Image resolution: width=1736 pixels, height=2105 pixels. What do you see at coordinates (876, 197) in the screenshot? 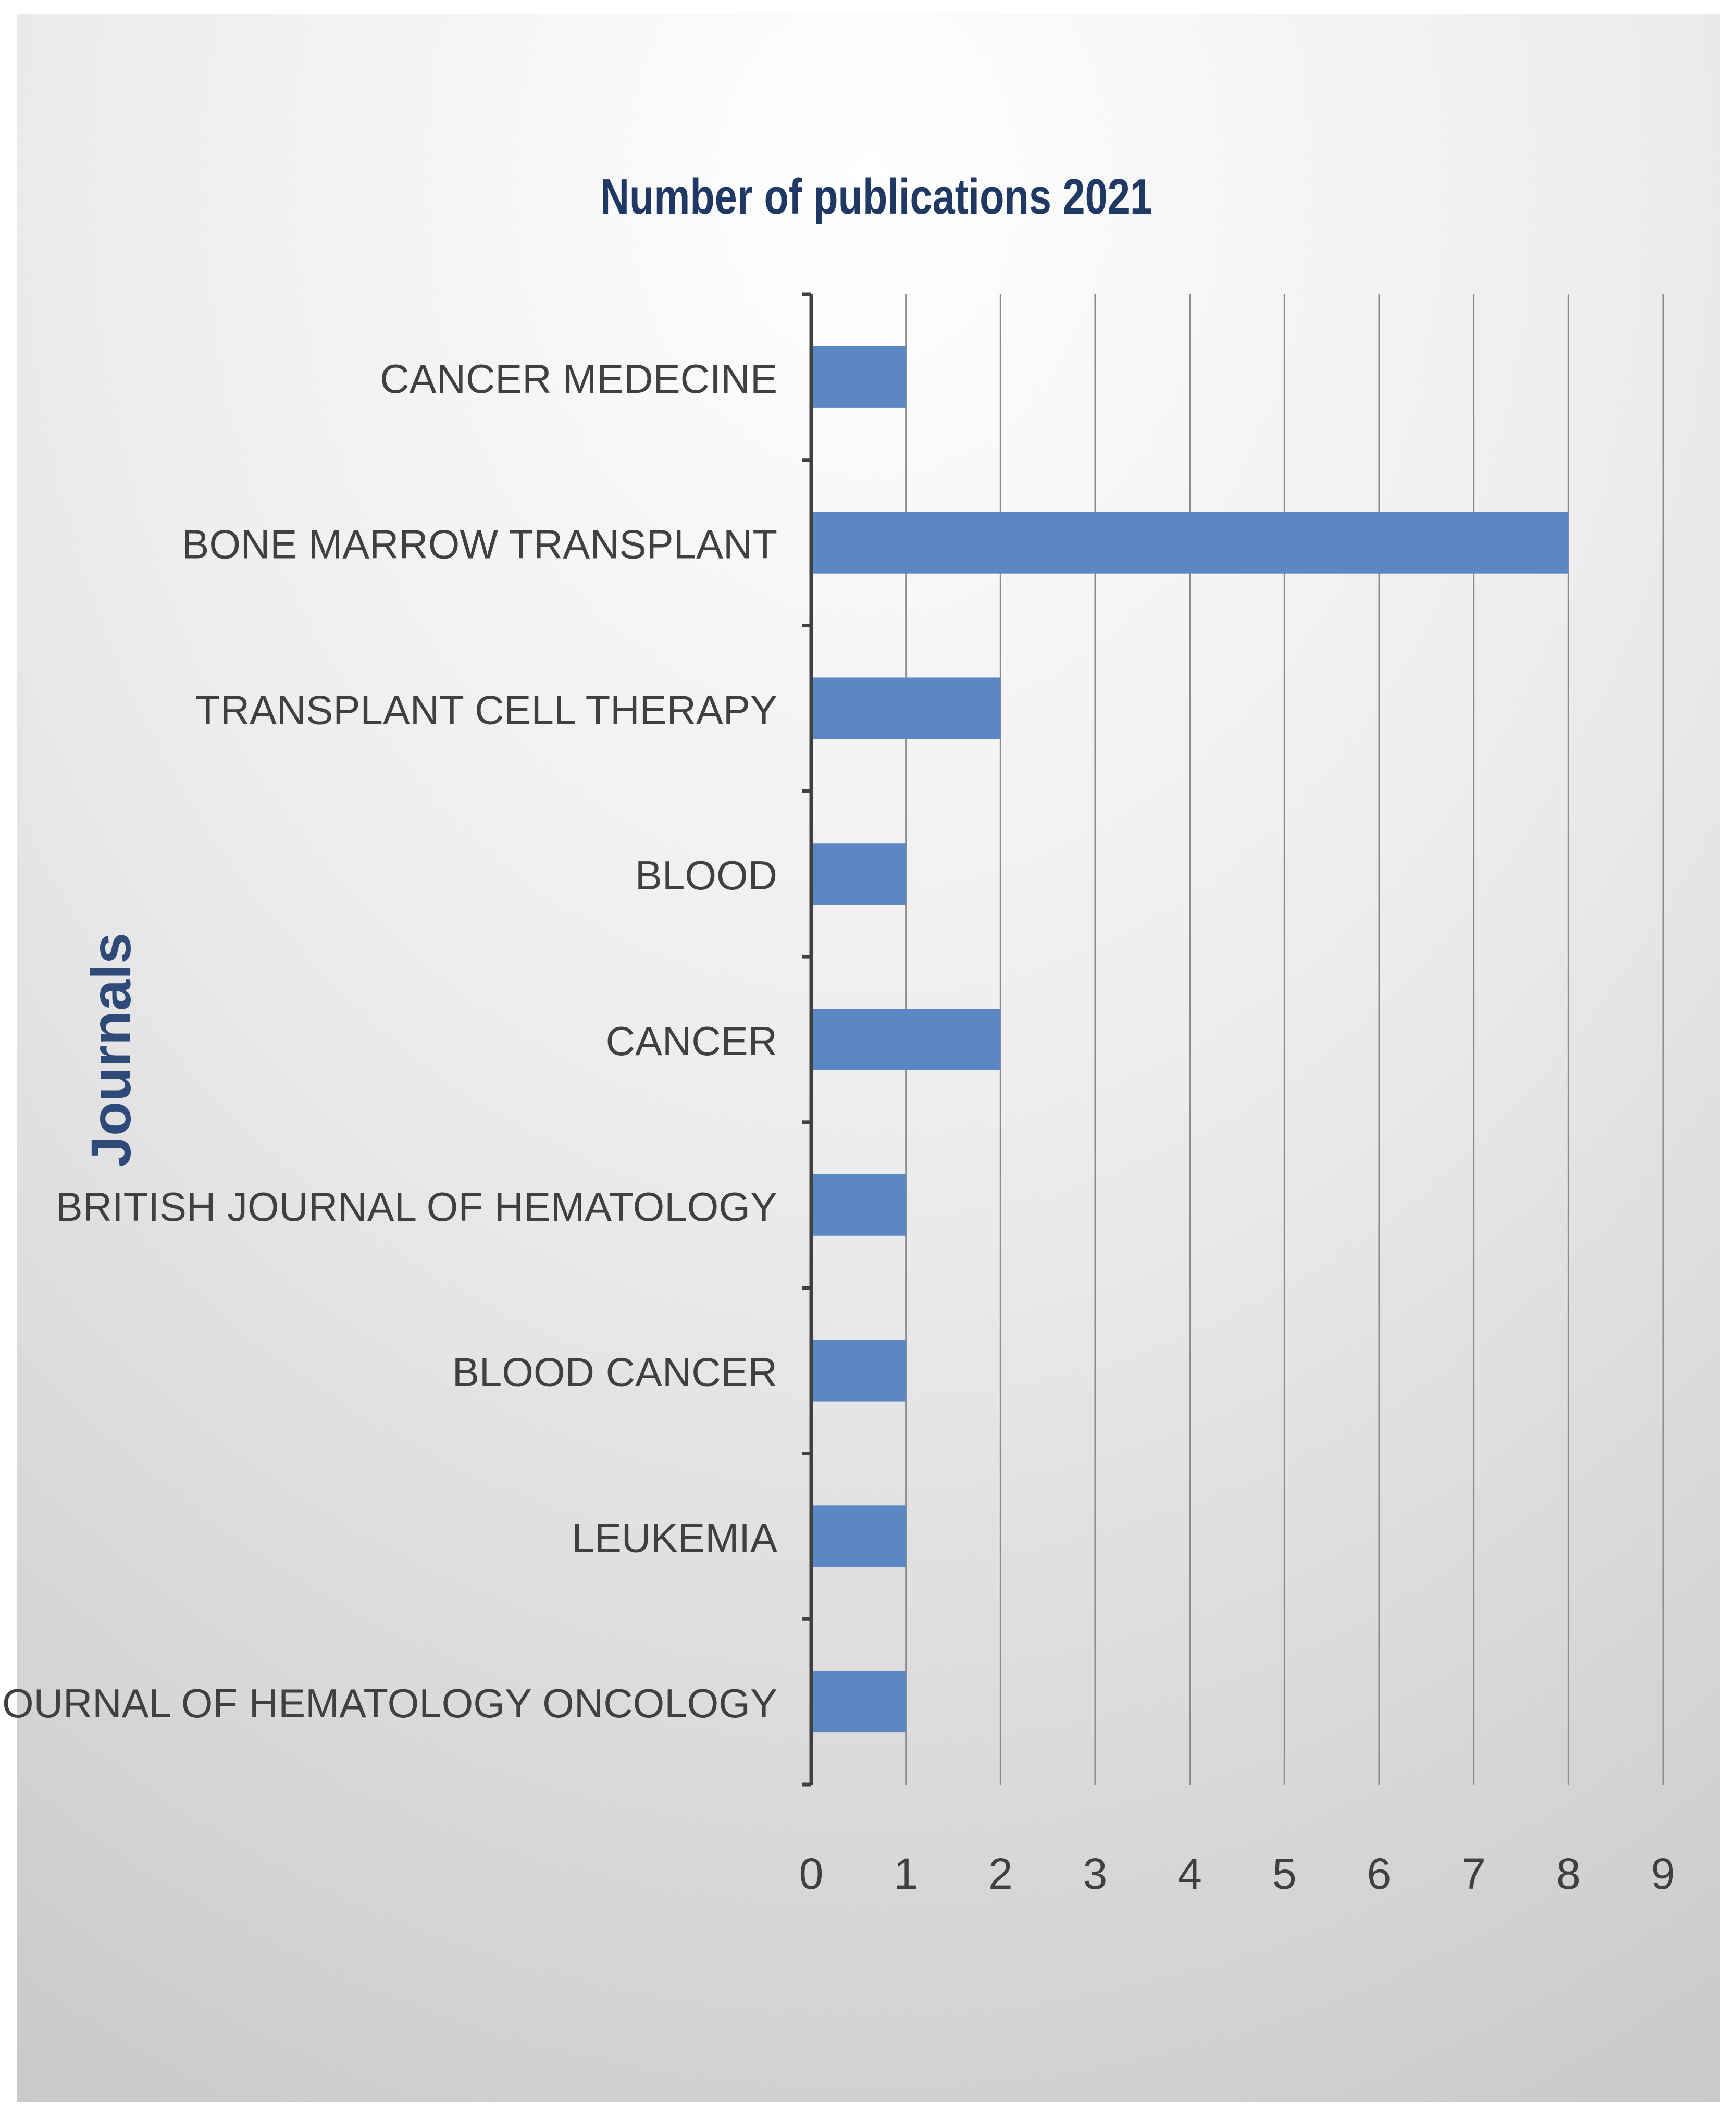
I see `chart-title: Number of publications 2021` at bounding box center [876, 197].